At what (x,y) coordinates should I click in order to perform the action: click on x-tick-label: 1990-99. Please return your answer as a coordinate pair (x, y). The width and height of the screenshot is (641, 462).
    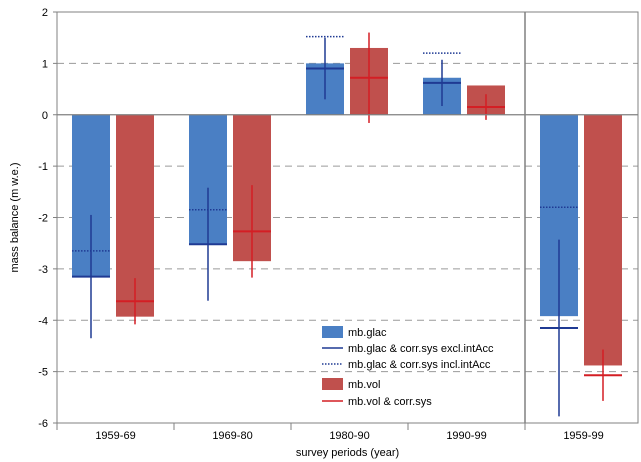
    Looking at the image, I should click on (466, 436).